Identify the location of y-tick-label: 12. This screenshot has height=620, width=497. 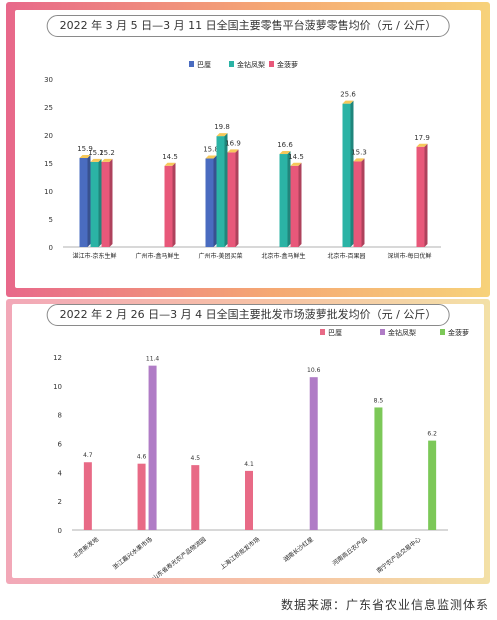
(57, 358).